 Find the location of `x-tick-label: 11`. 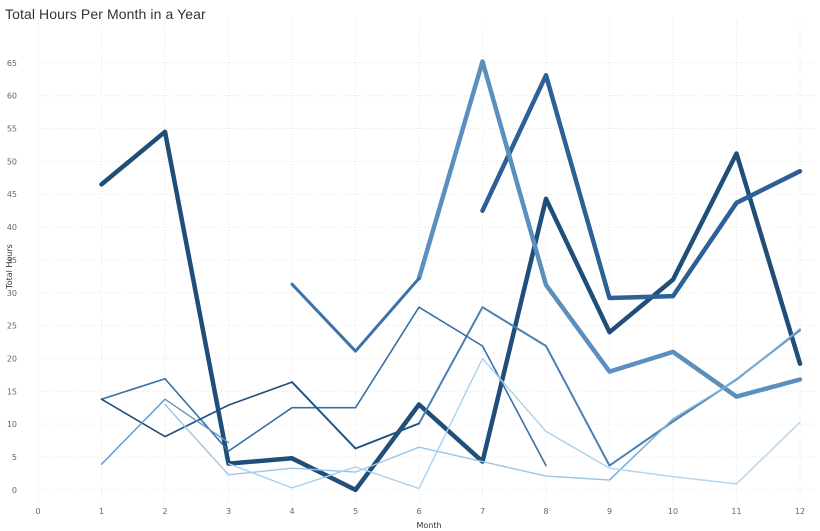

x-tick-label: 11 is located at coordinates (736, 511).